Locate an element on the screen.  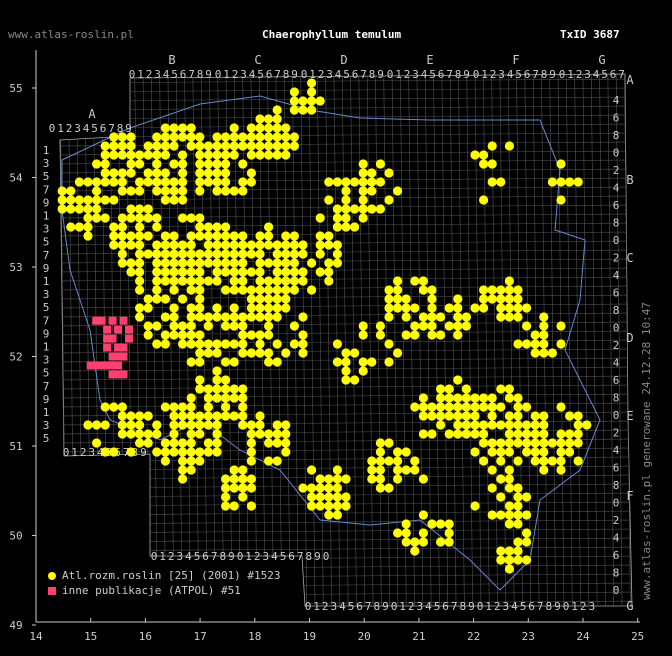
atpol-column-letter: D is located at coordinates (343, 60).